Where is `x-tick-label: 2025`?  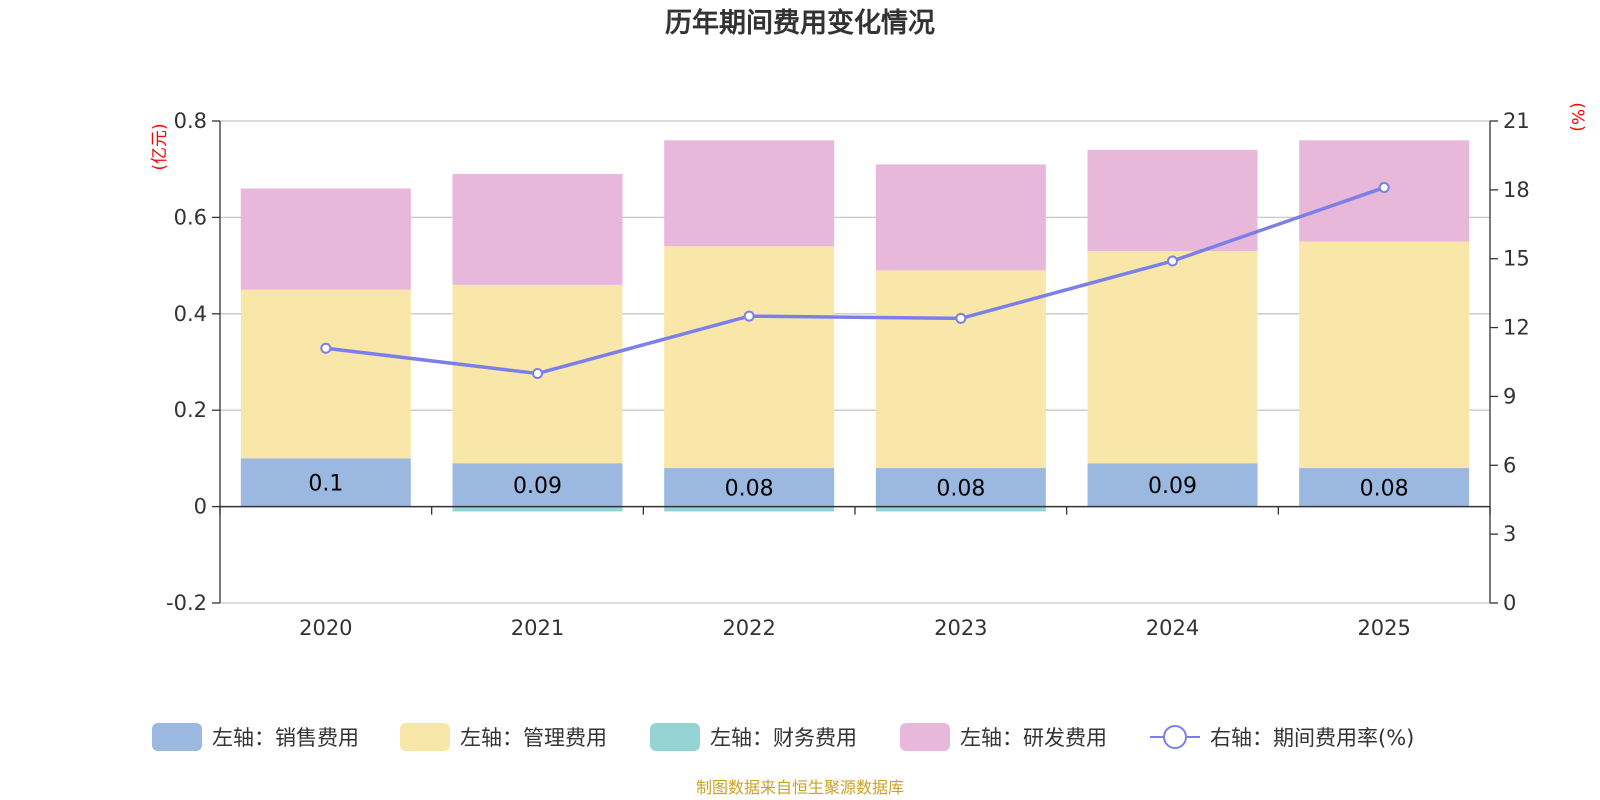 x-tick-label: 2025 is located at coordinates (1383, 628).